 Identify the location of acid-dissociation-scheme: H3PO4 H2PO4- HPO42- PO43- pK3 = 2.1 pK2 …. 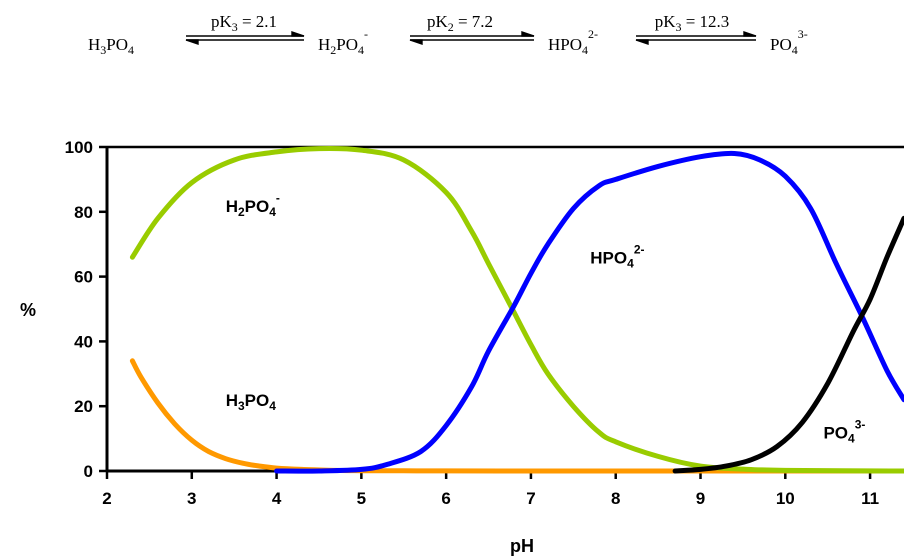
(448, 34).